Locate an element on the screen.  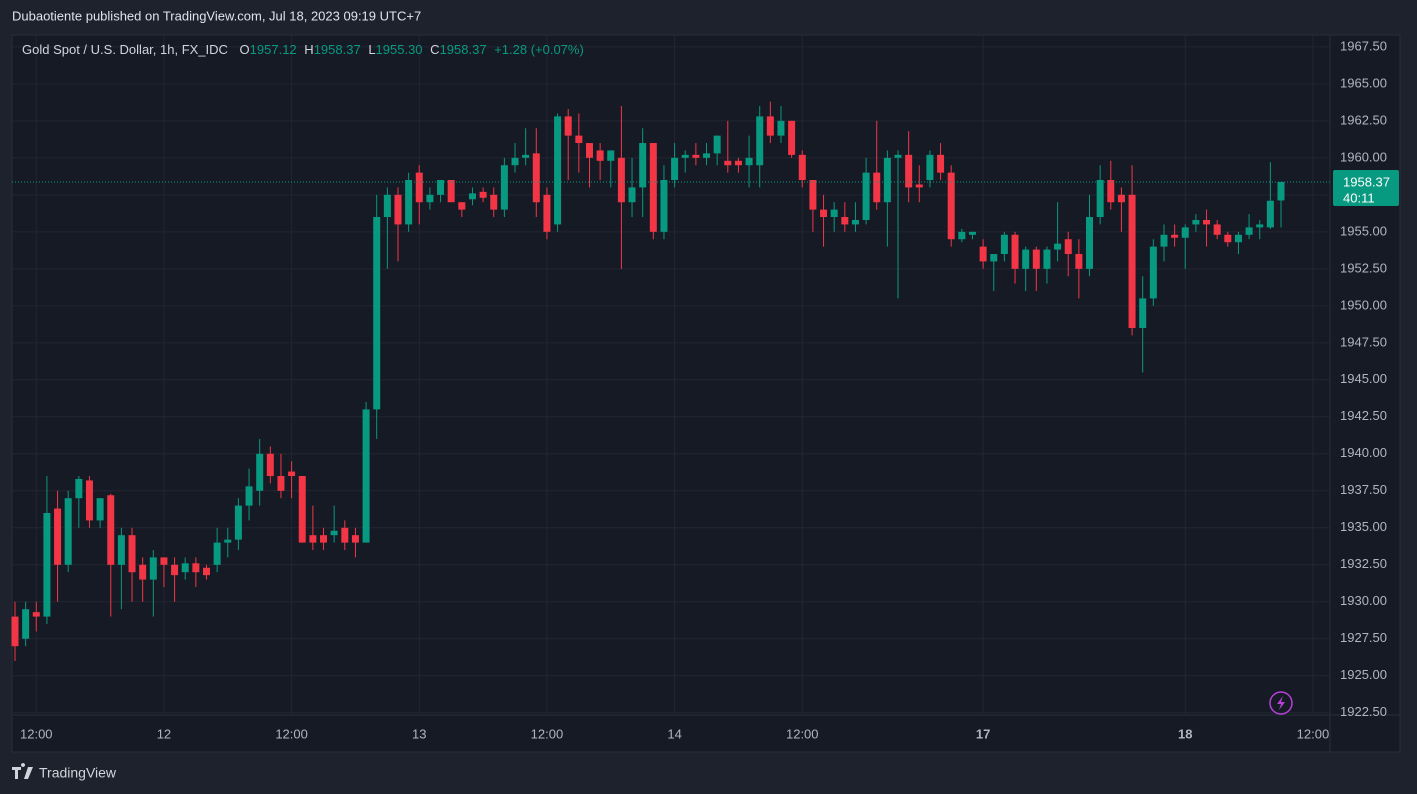
y-tick-label: 1922.50 is located at coordinates (1363, 711).